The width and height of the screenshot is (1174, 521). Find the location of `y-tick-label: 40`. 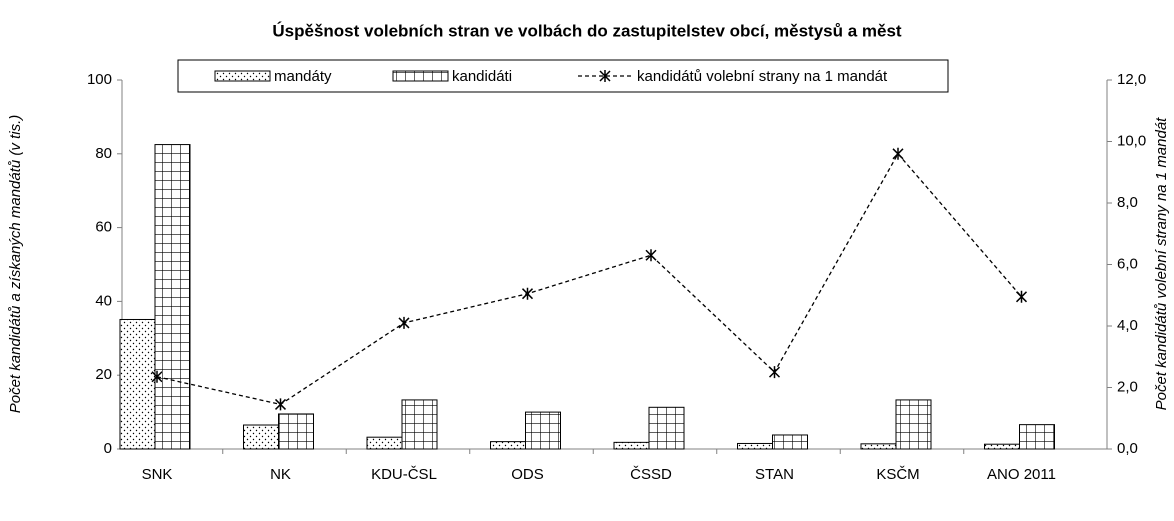

y-tick-label: 40 is located at coordinates (103, 300).